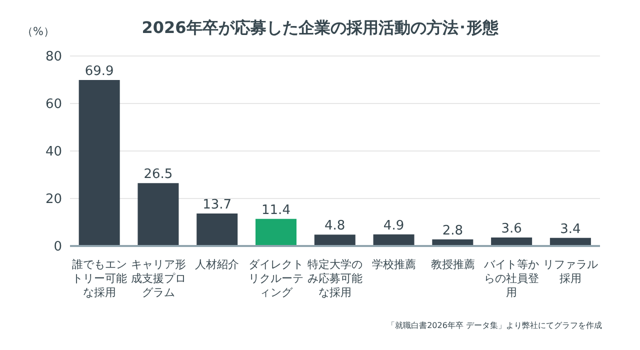 Image resolution: width=640 pixels, height=350 pixels. What do you see at coordinates (158, 174) in the screenshot?
I see `data-label: 26.5` at bounding box center [158, 174].